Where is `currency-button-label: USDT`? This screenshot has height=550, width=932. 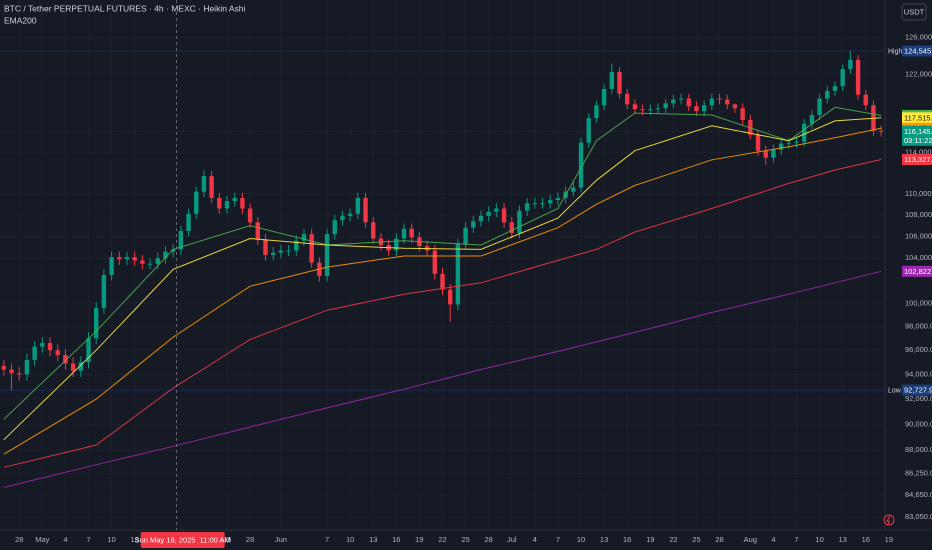 currency-button-label: USDT is located at coordinates (914, 11).